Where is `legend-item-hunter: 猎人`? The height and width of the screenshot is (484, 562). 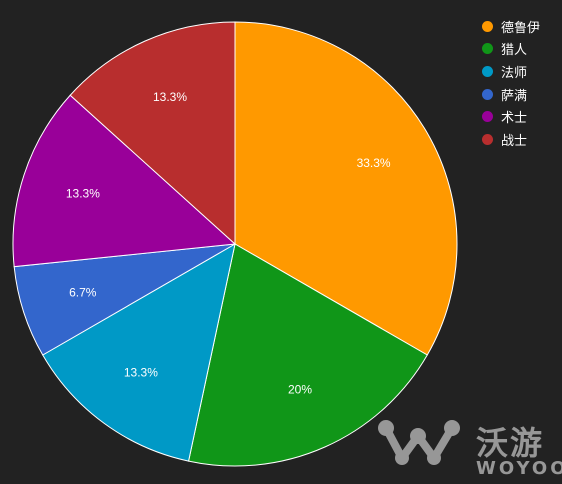 legend-item-hunter: 猎人 is located at coordinates (511, 49).